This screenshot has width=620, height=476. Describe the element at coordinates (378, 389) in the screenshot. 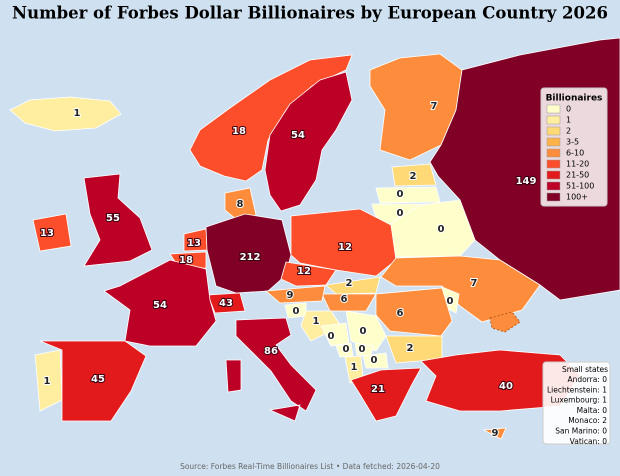

I see `region-label: 21` at that location.